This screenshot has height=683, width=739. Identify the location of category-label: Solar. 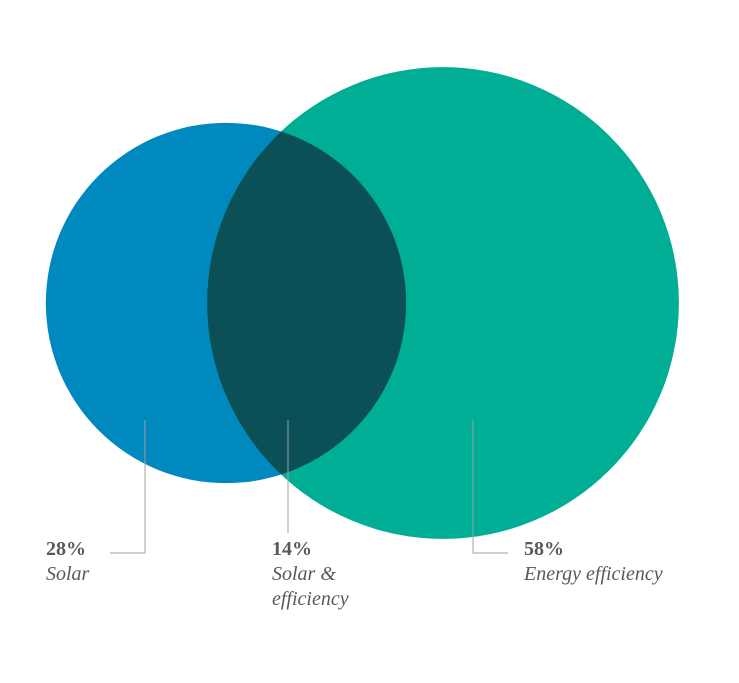
(68, 574).